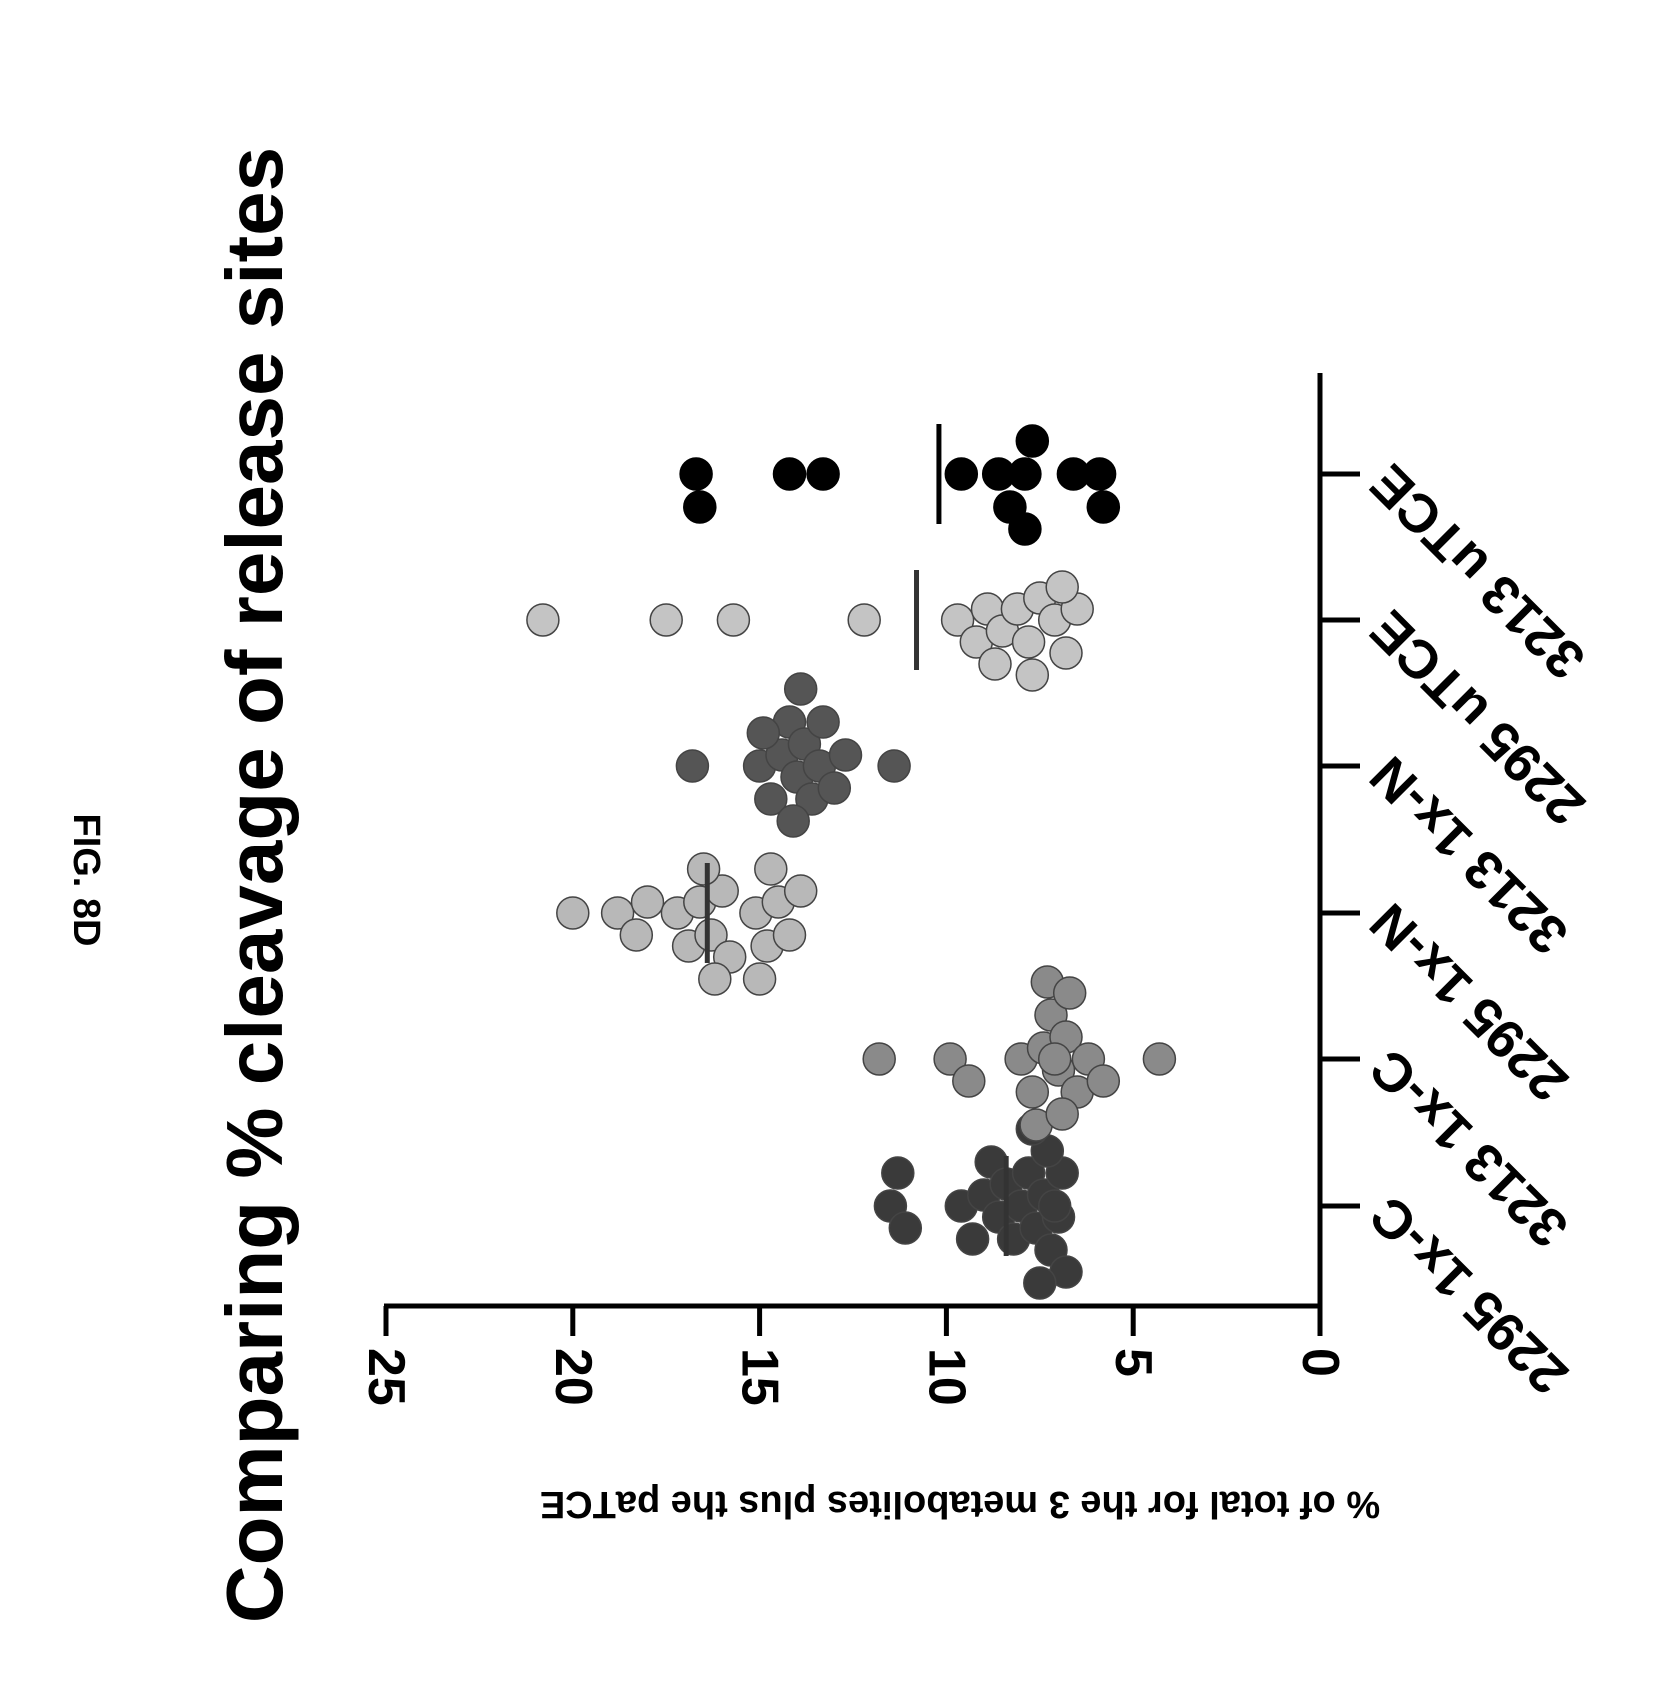 The height and width of the screenshot is (1681, 1672). Describe the element at coordinates (856, 840) in the screenshot. I see `median-lines` at that location.